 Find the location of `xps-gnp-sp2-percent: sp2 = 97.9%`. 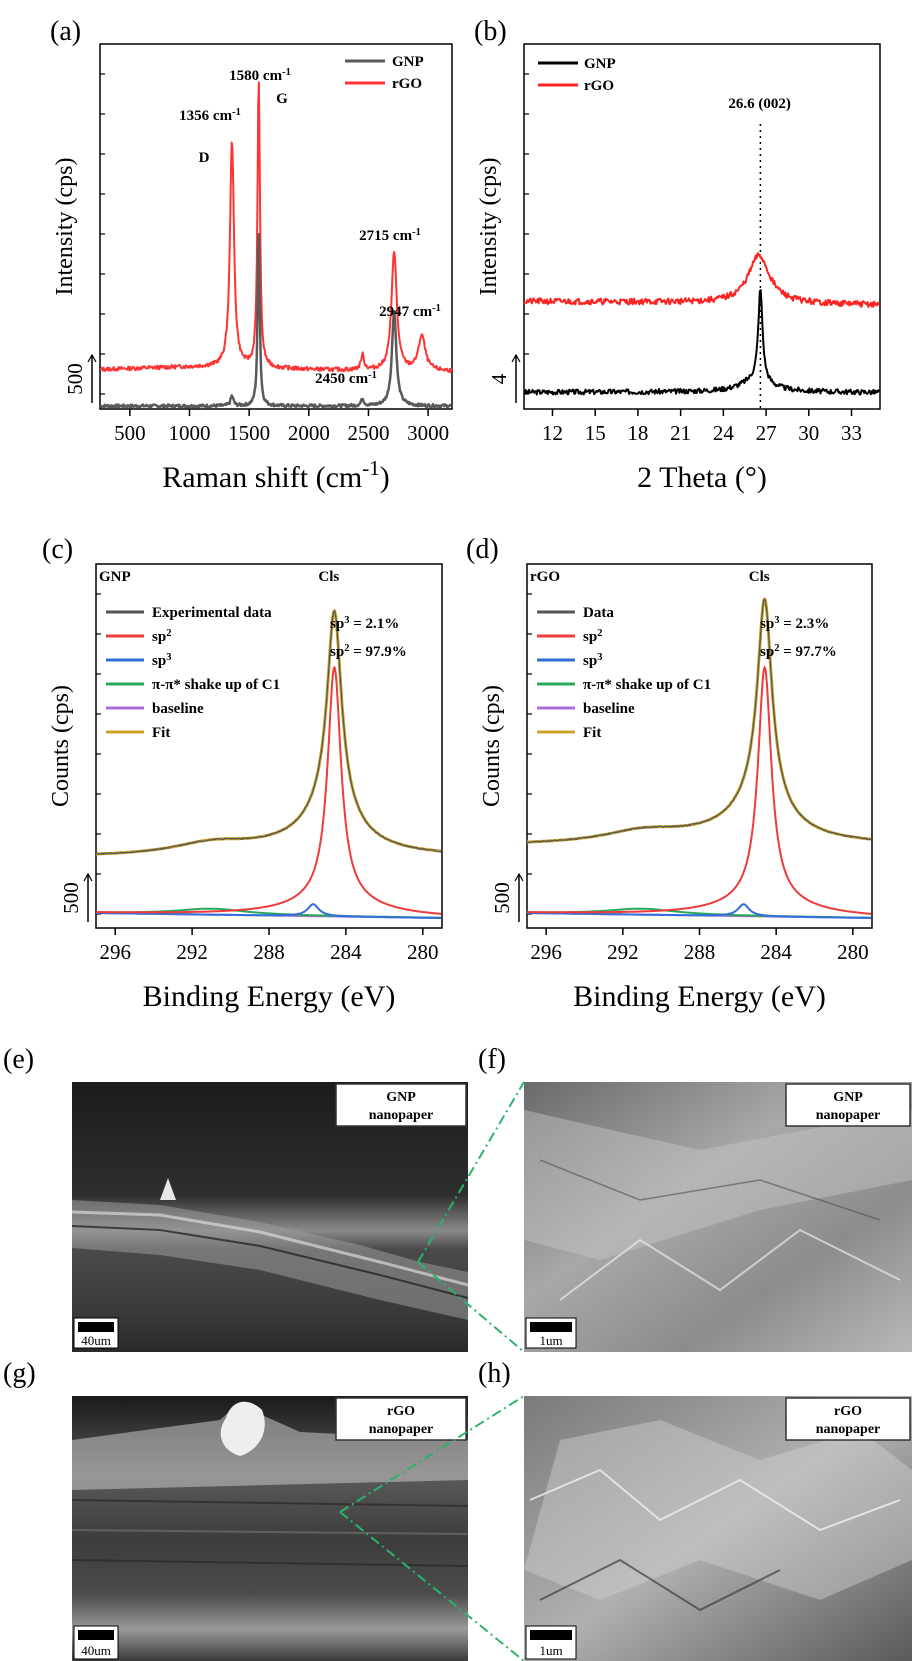

xps-gnp-sp2-percent: sp2 = 97.9% is located at coordinates (368, 652).